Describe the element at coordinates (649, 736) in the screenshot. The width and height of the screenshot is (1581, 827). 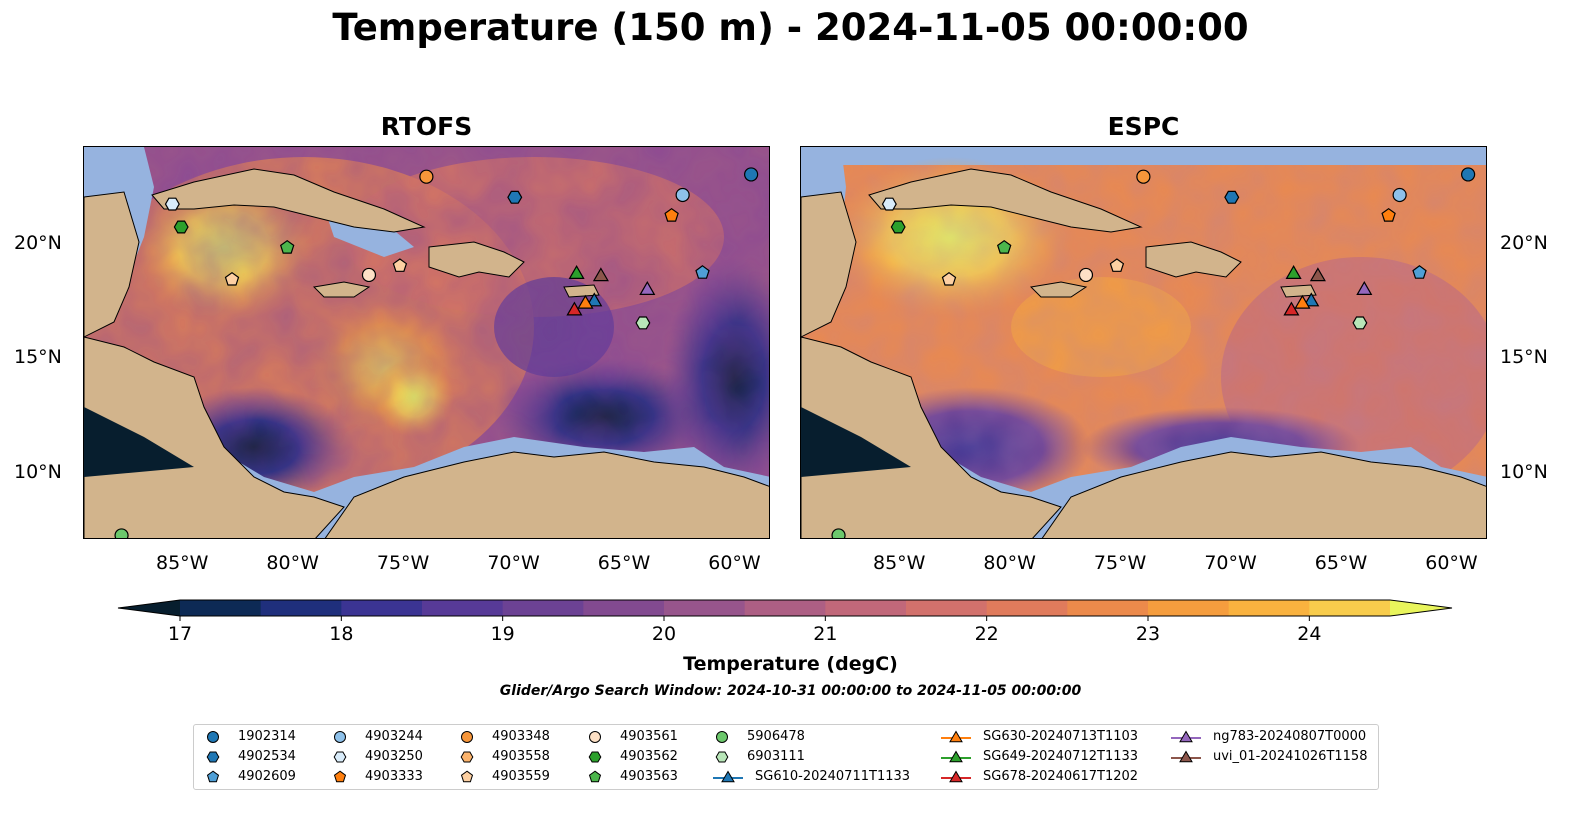
I see `legend-item-label: 4903561` at that location.